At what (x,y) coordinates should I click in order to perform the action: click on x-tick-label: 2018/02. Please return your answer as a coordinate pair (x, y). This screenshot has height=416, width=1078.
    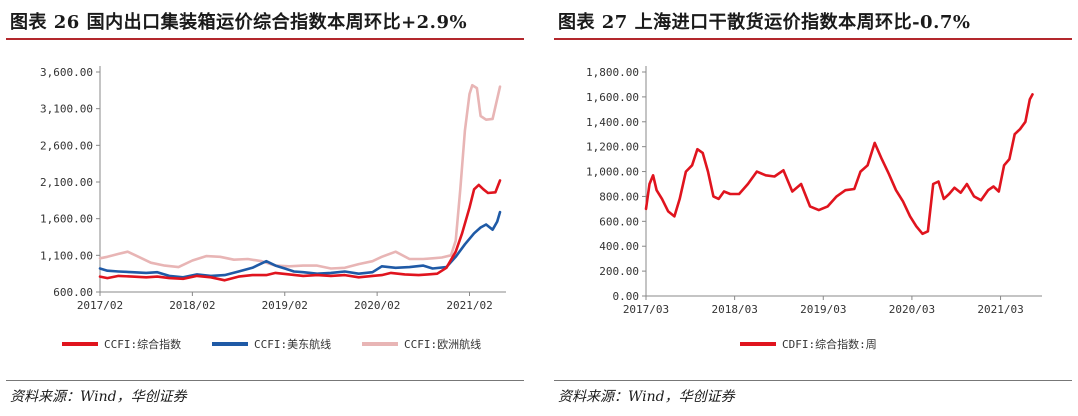
    Looking at the image, I should click on (192, 305).